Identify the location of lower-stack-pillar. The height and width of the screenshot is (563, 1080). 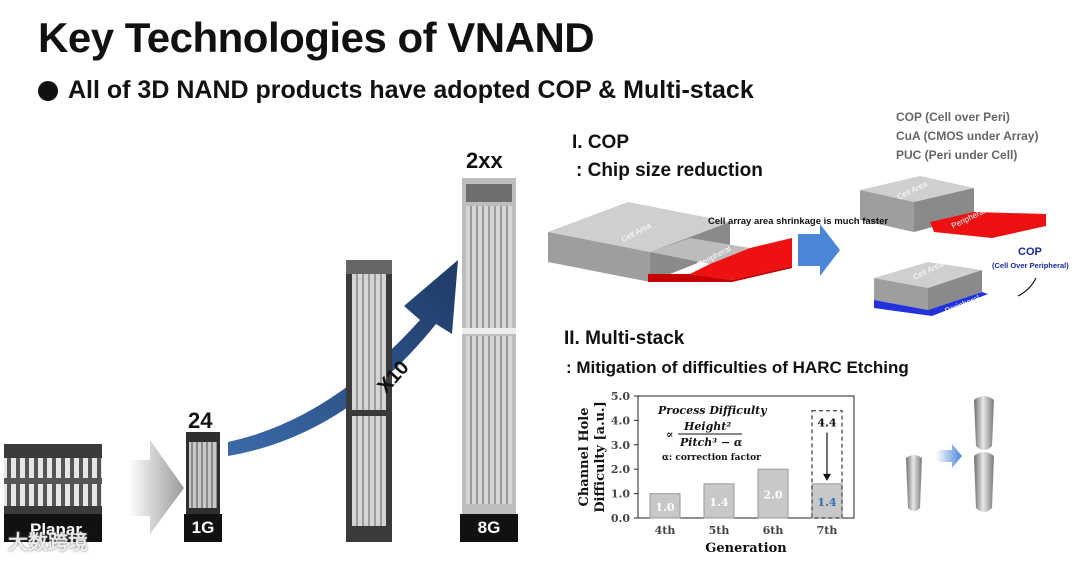
(984, 482).